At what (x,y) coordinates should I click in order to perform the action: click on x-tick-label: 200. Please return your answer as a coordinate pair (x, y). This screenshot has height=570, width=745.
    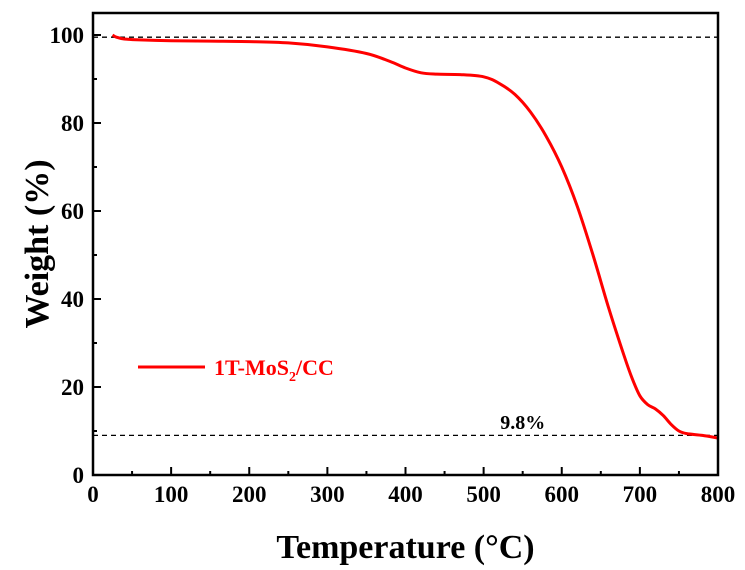
    Looking at the image, I should click on (249, 494).